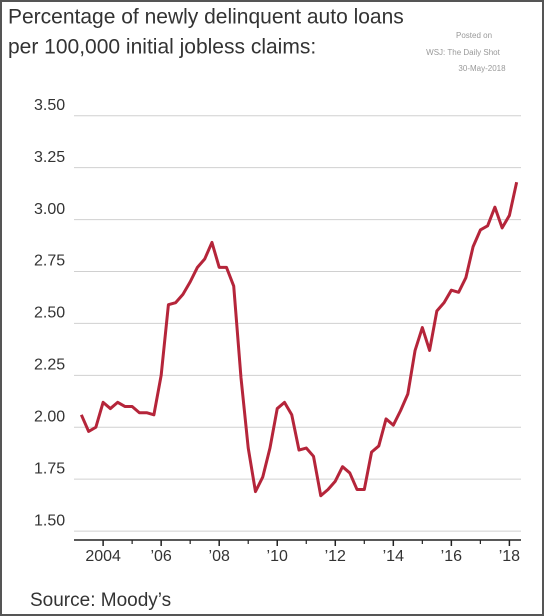  What do you see at coordinates (49, 313) in the screenshot?
I see `y-tick-label: 2.50` at bounding box center [49, 313].